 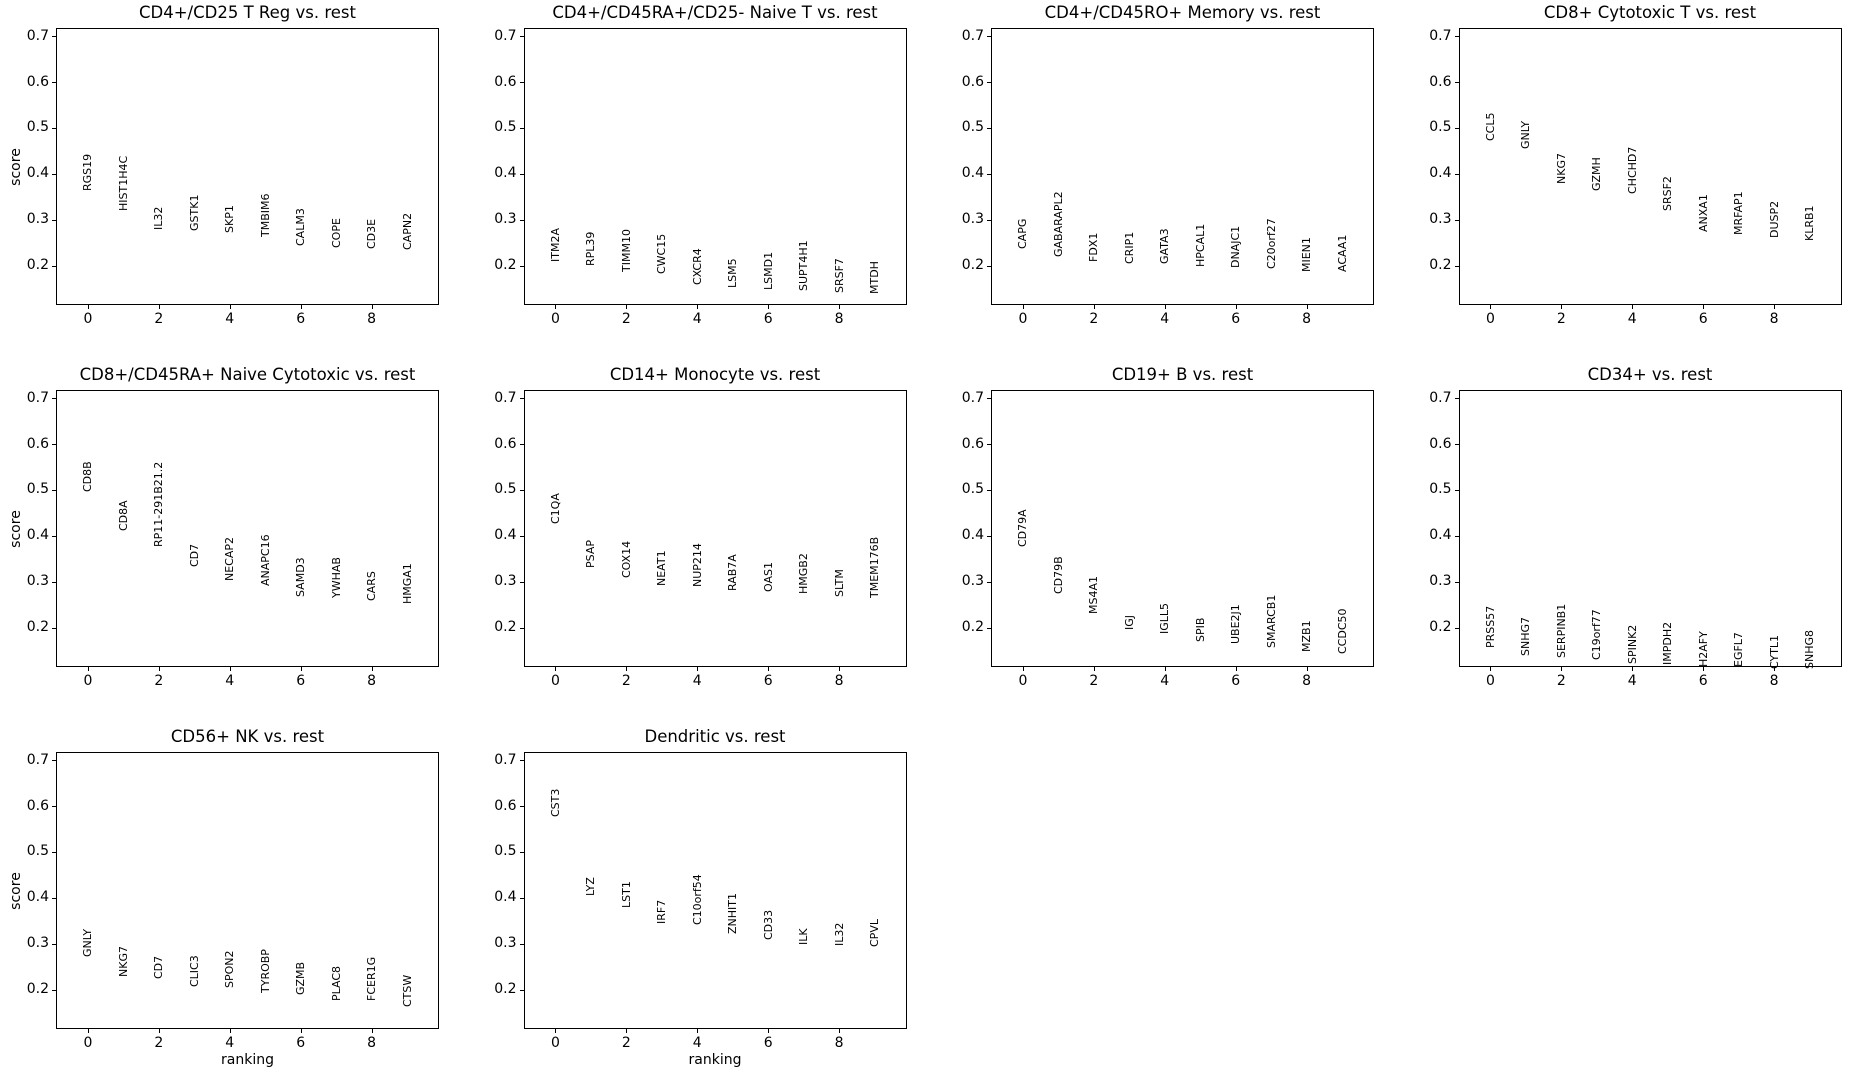 I want to click on gene-label: SPON2, so click(x=230, y=969).